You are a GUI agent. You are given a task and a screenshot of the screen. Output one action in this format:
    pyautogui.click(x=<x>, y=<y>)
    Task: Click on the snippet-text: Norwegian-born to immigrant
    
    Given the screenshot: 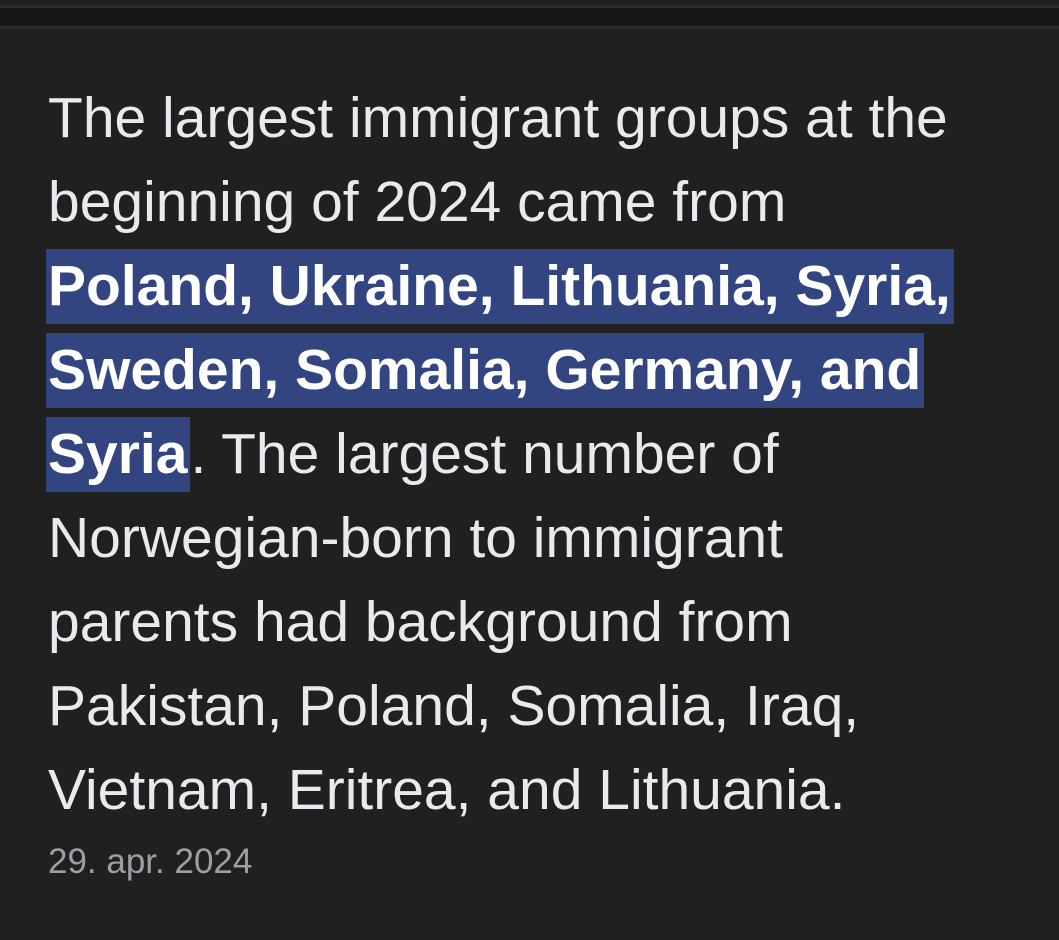 What is the action you would take?
    pyautogui.click(x=415, y=538)
    